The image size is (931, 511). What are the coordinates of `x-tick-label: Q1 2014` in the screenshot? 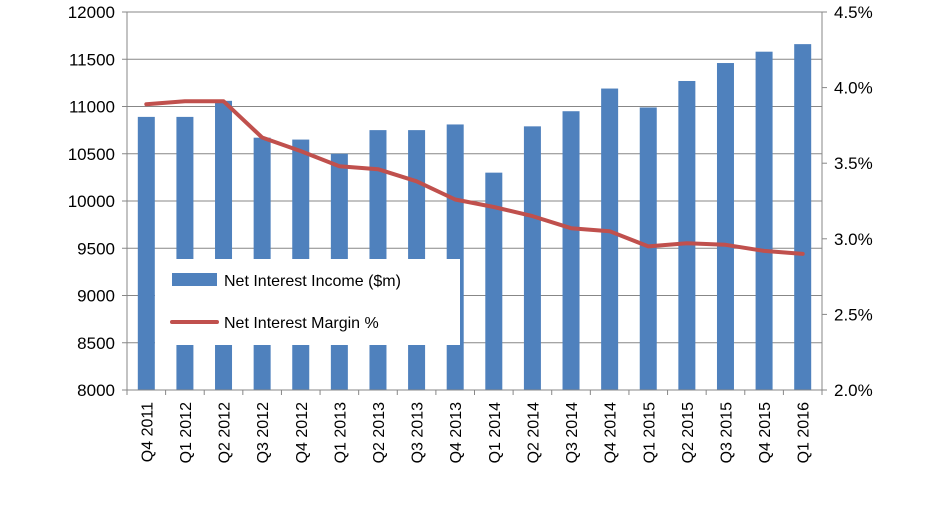 It's located at (495, 432).